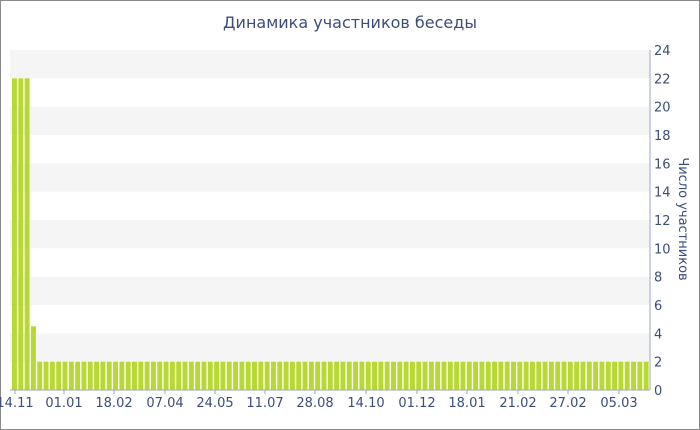 The image size is (700, 430). What do you see at coordinates (662, 79) in the screenshot?
I see `y-tick-label: 22` at bounding box center [662, 79].